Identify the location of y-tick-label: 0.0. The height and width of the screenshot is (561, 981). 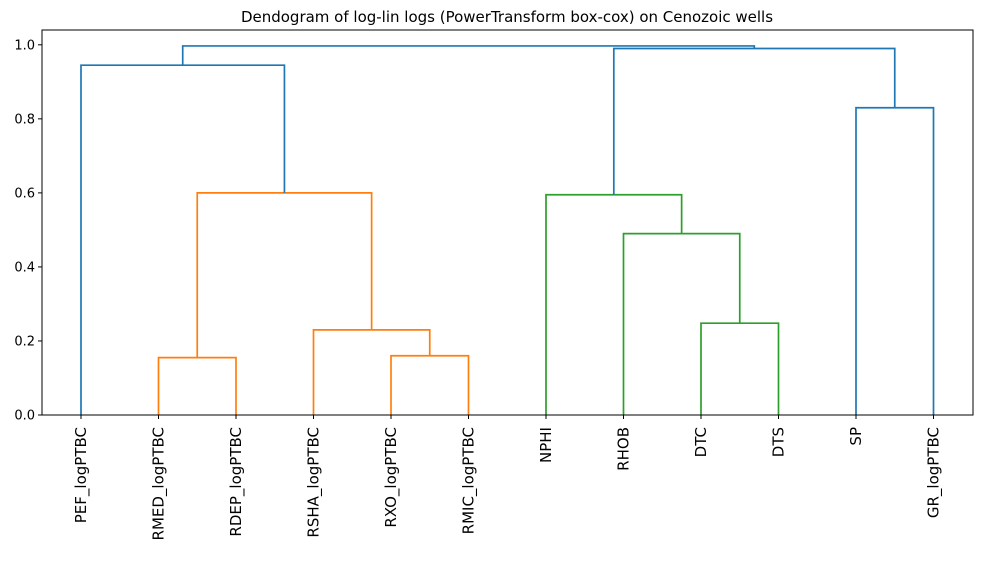
(24, 416).